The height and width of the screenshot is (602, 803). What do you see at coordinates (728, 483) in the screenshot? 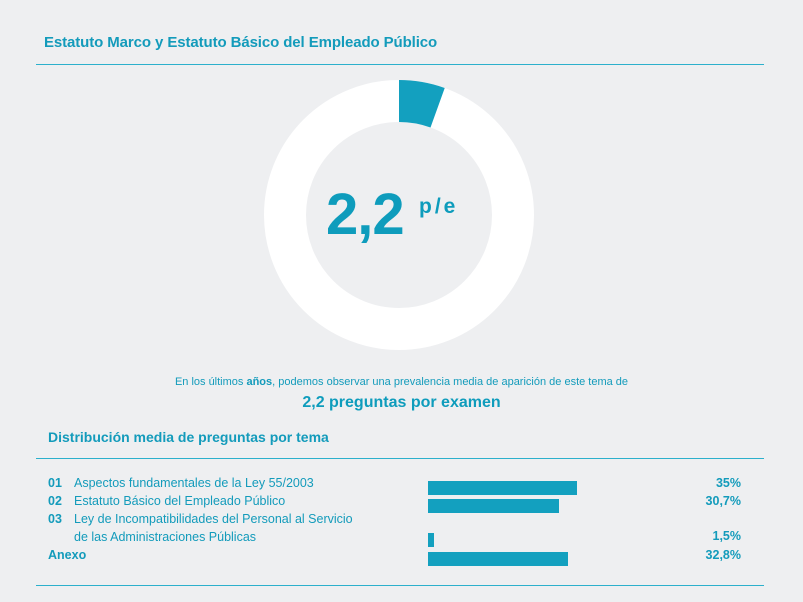
I see `topic-percent: 35%` at bounding box center [728, 483].